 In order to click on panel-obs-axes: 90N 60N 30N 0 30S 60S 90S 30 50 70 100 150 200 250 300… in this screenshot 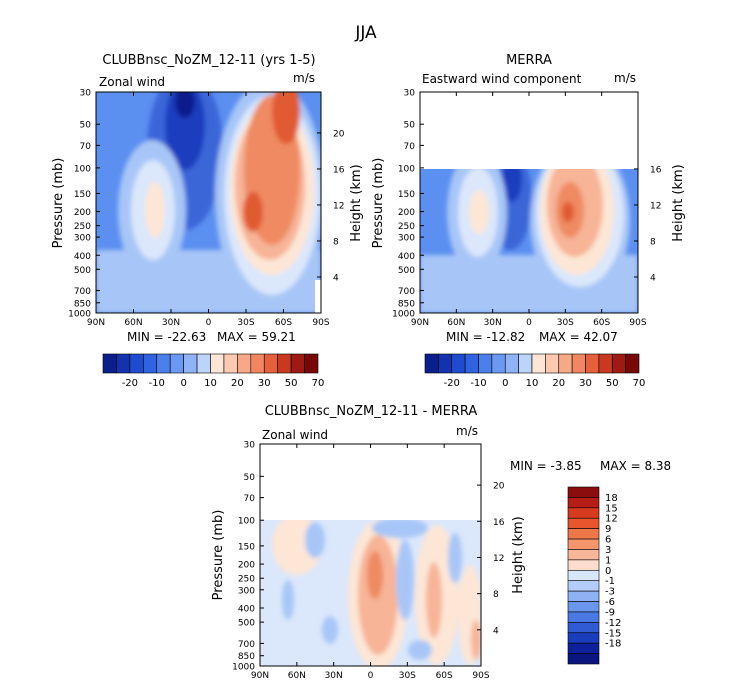, I will do `click(527, 209)`.